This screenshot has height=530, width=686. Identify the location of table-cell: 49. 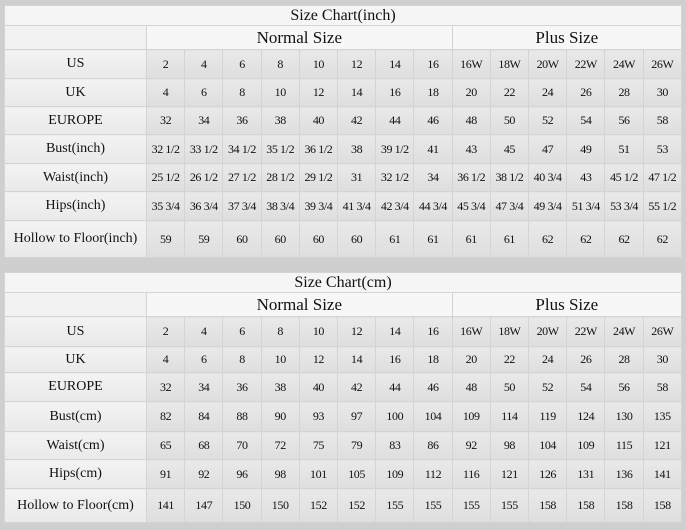
(586, 149).